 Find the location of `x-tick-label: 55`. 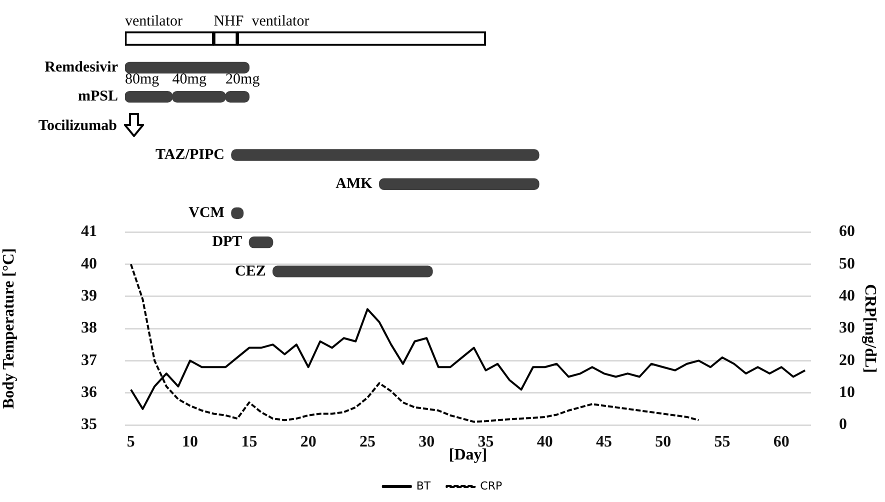

x-tick-label: 55 is located at coordinates (722, 442).